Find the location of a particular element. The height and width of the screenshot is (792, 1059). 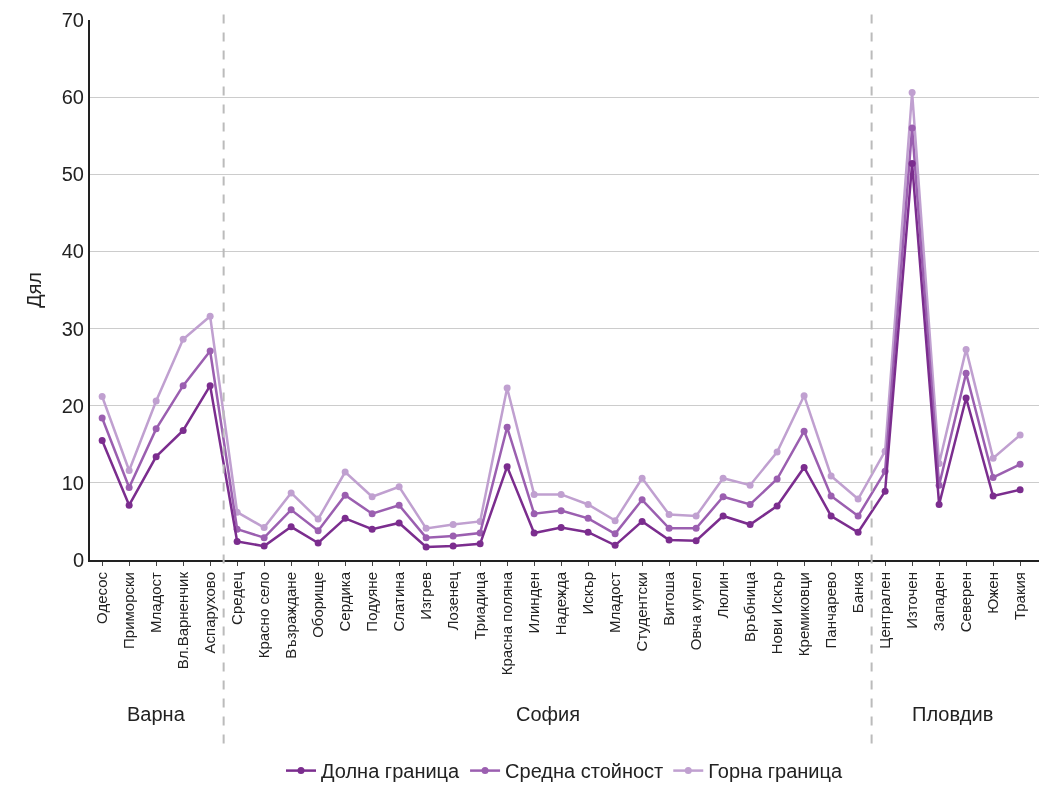

x-tick-label: Възраждане is located at coordinates (291, 615).